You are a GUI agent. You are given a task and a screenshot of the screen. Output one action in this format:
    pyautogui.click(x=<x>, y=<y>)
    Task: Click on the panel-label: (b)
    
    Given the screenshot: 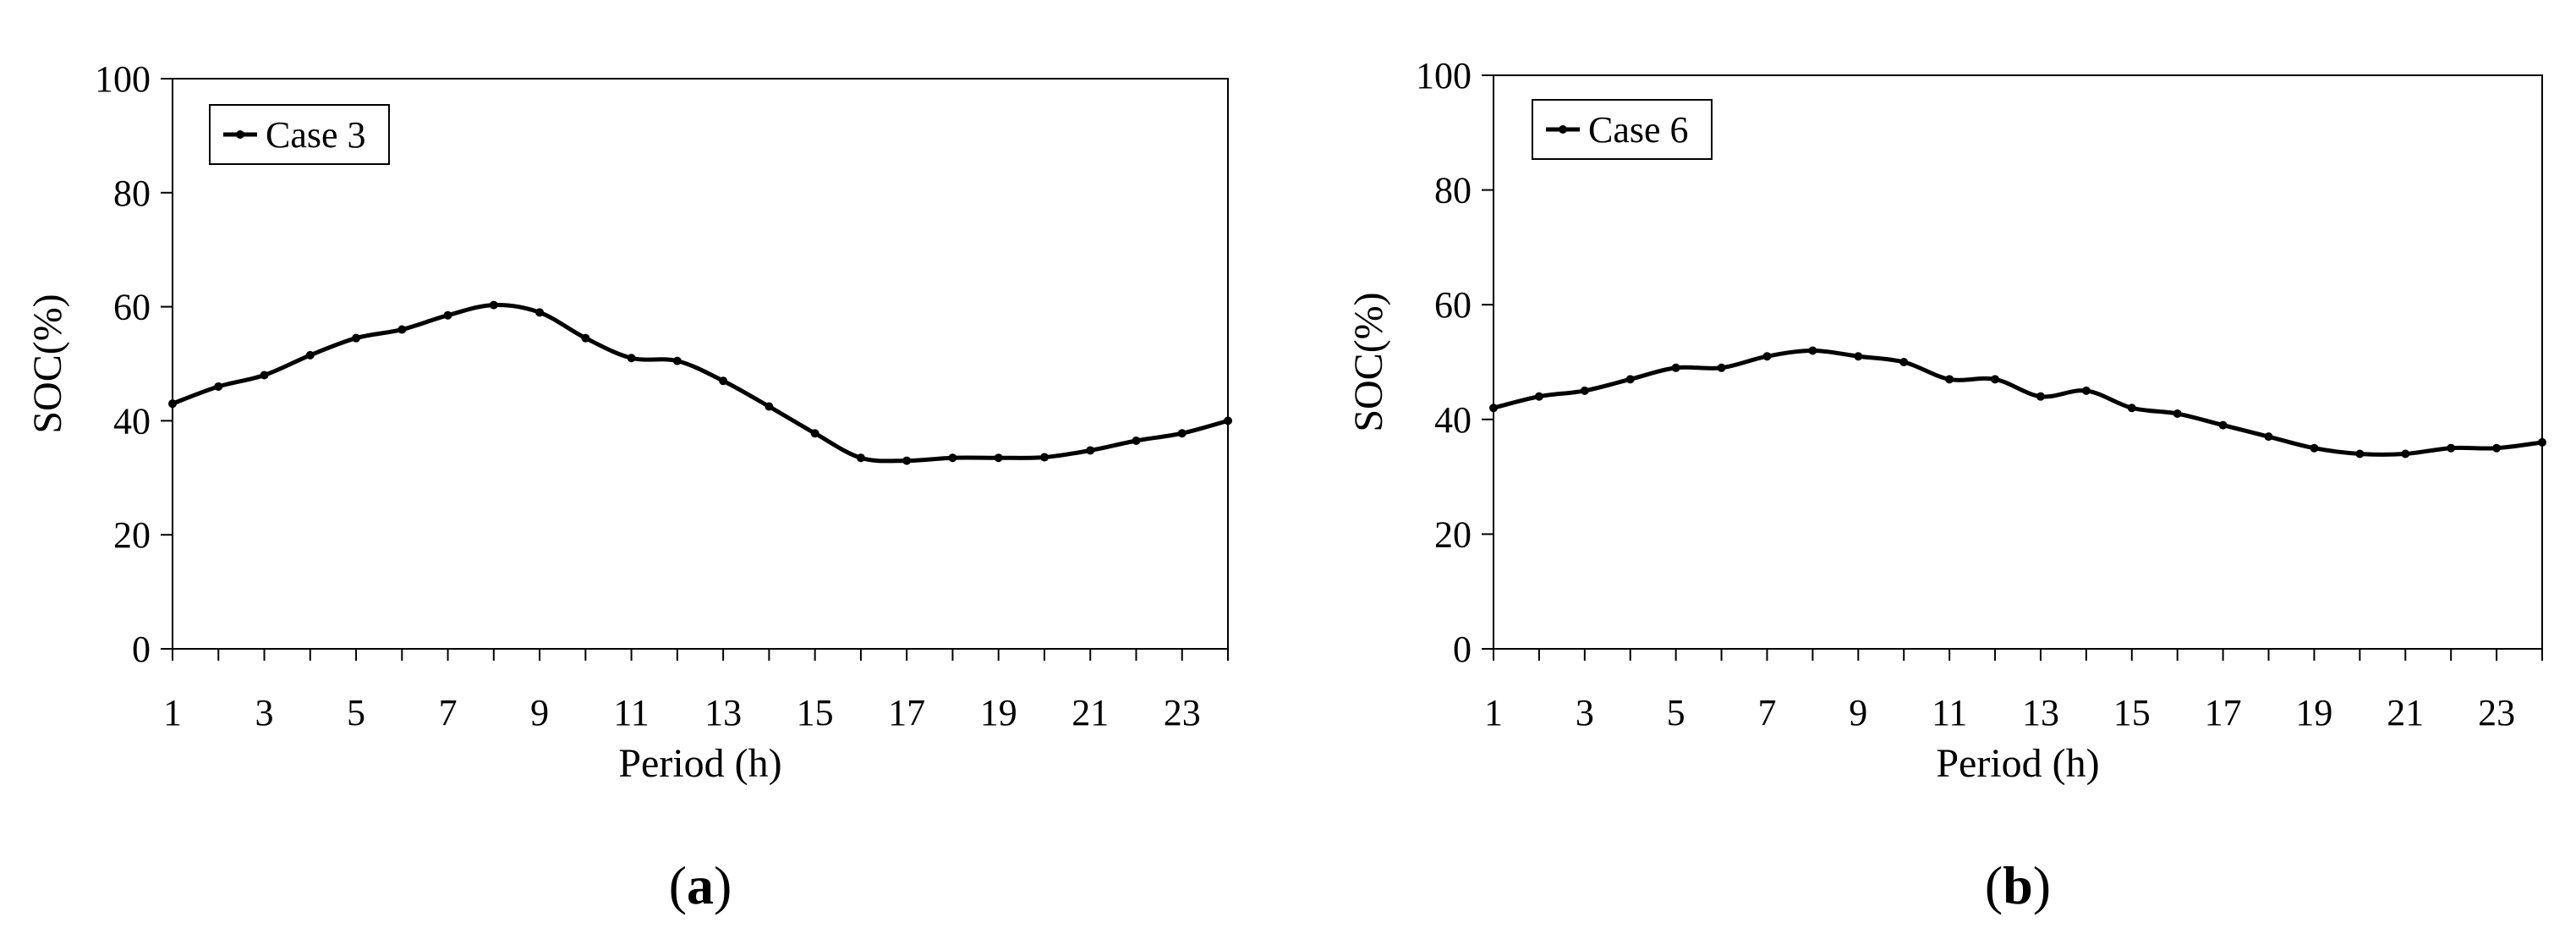 What is the action you would take?
    pyautogui.click(x=2018, y=885)
    